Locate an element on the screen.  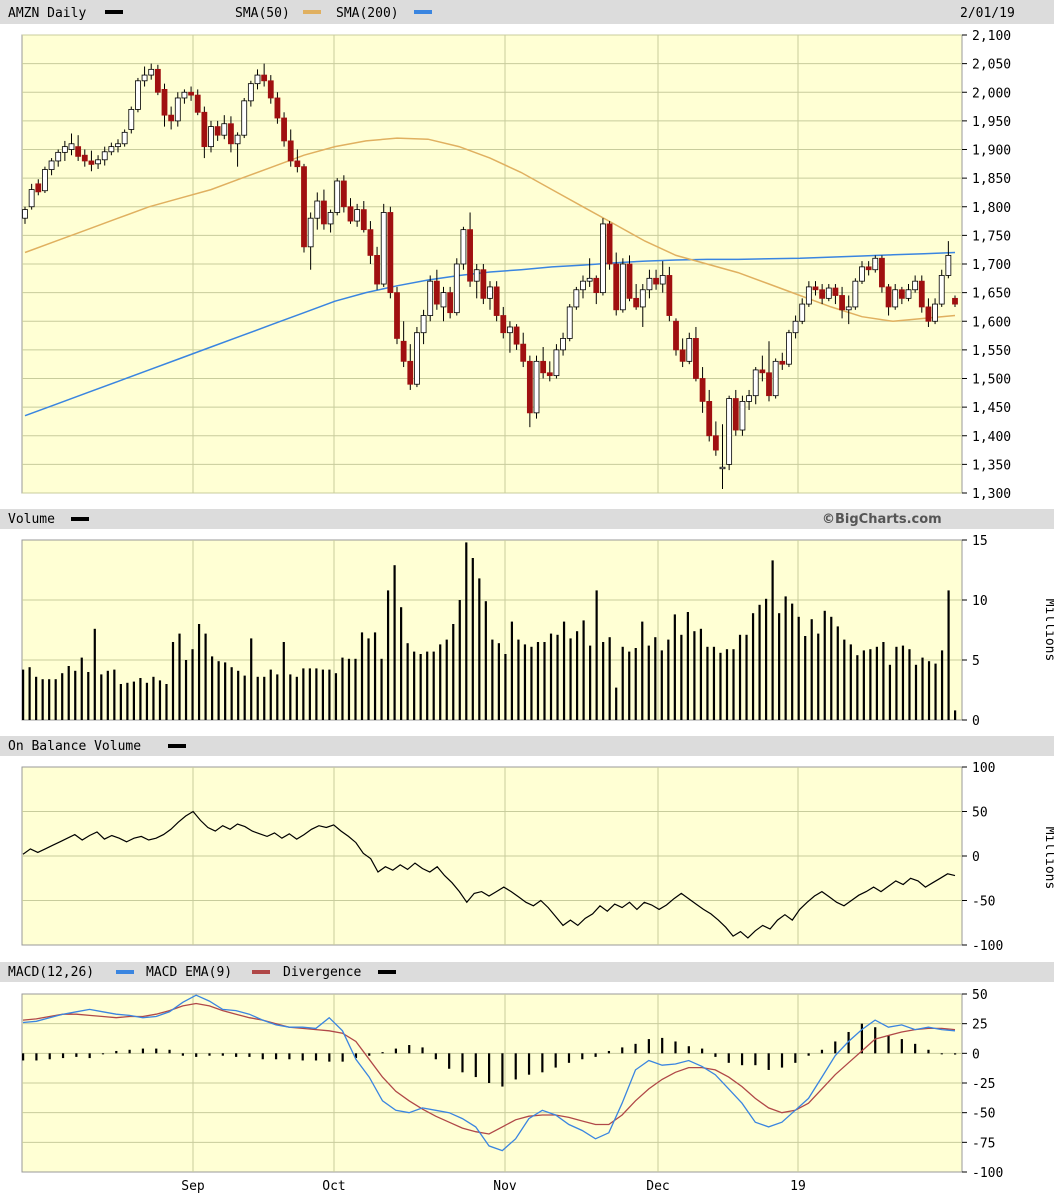
sma50-line-group is located at coordinates (490, 230).